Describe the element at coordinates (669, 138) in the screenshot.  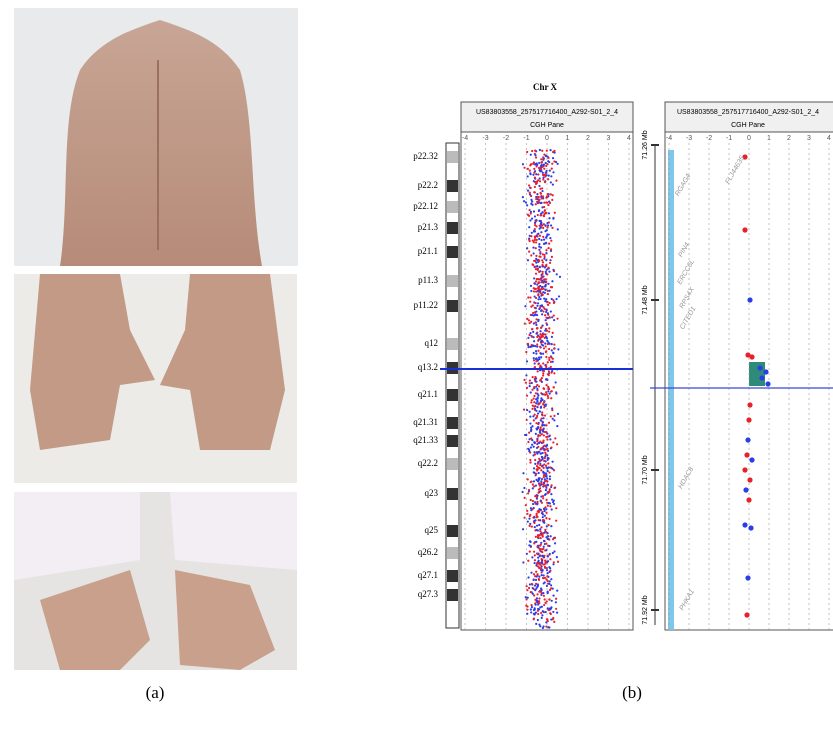
I see `scale-label: -4` at that location.